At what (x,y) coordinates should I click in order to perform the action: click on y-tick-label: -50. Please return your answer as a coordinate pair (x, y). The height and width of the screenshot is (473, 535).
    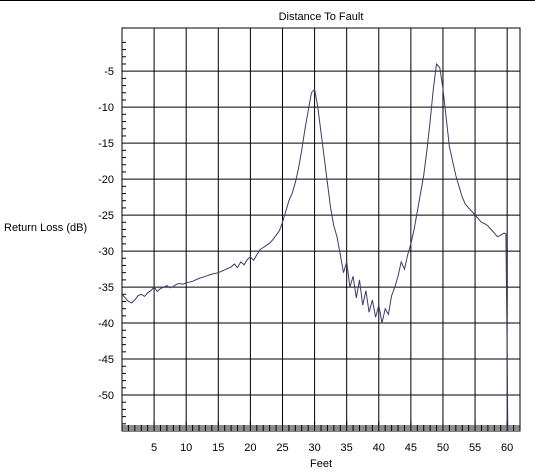
    Looking at the image, I should click on (106, 396).